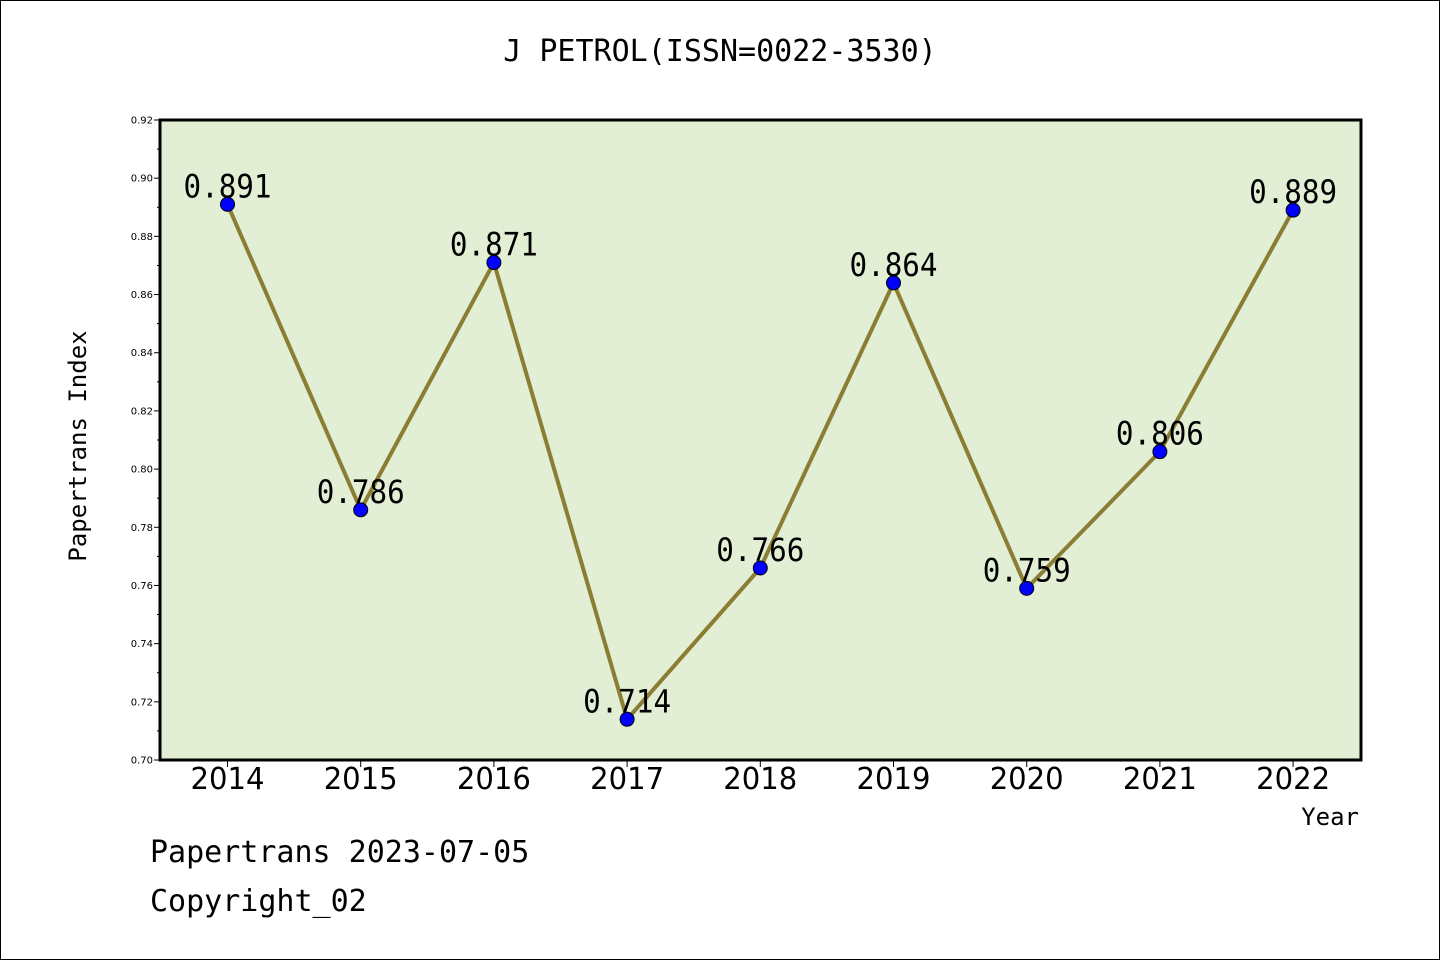  Describe the element at coordinates (228, 779) in the screenshot. I see `x-tick-label: 2014` at that location.